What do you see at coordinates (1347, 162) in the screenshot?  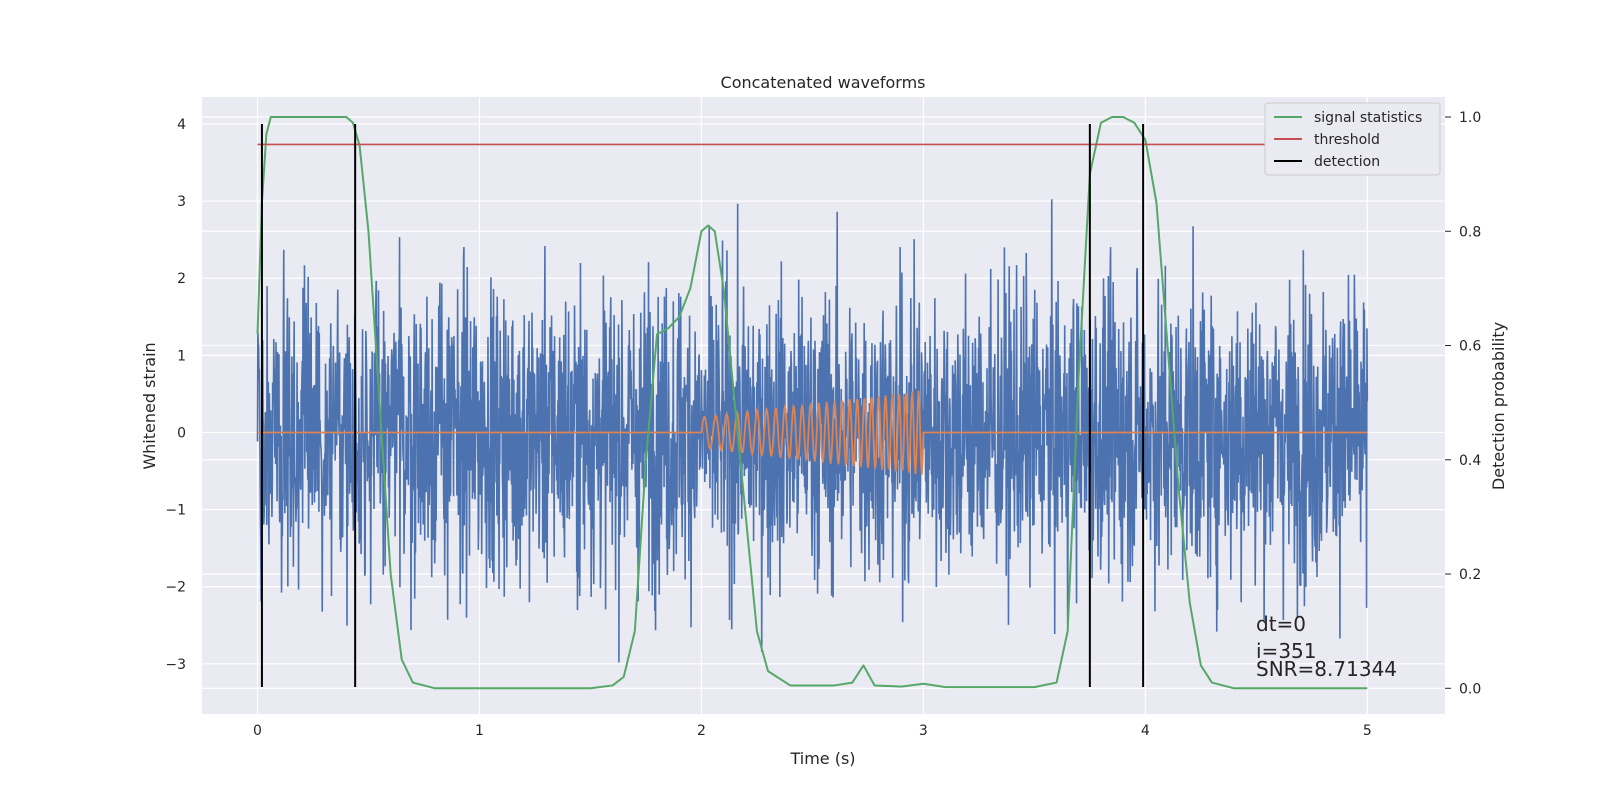 I see `legend-label-detection: detection` at bounding box center [1347, 162].